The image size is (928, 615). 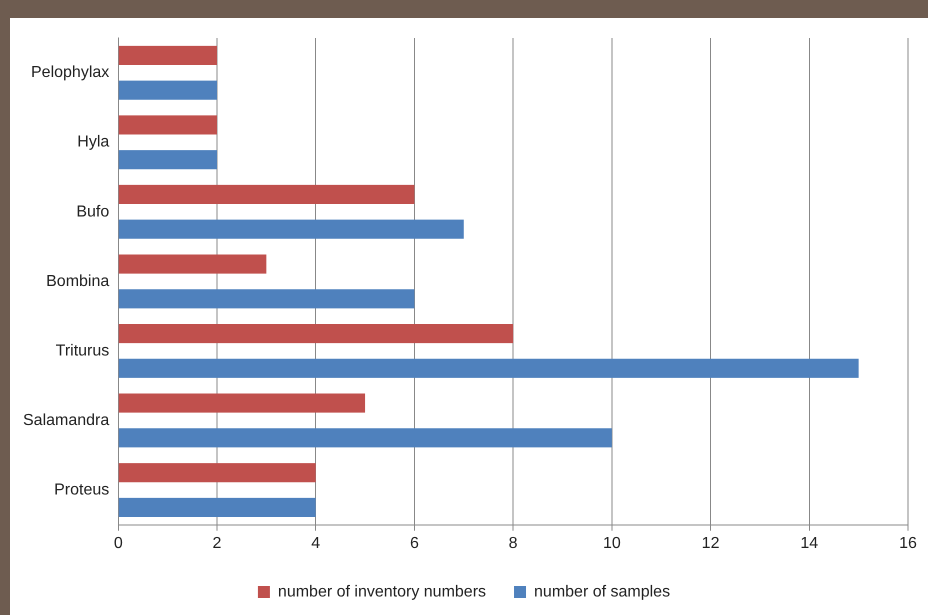 What do you see at coordinates (611, 543) in the screenshot?
I see `x-tick-label: 10` at bounding box center [611, 543].